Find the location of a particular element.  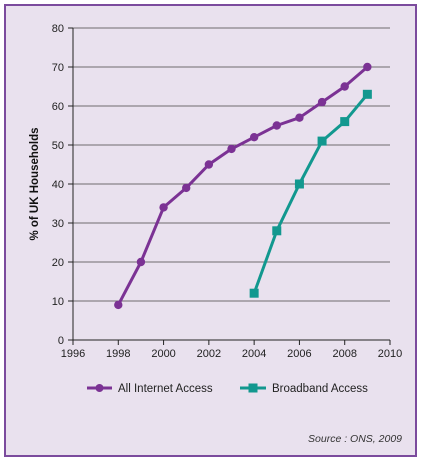

legend-label-broadband: Broadband Access is located at coordinates (320, 389).